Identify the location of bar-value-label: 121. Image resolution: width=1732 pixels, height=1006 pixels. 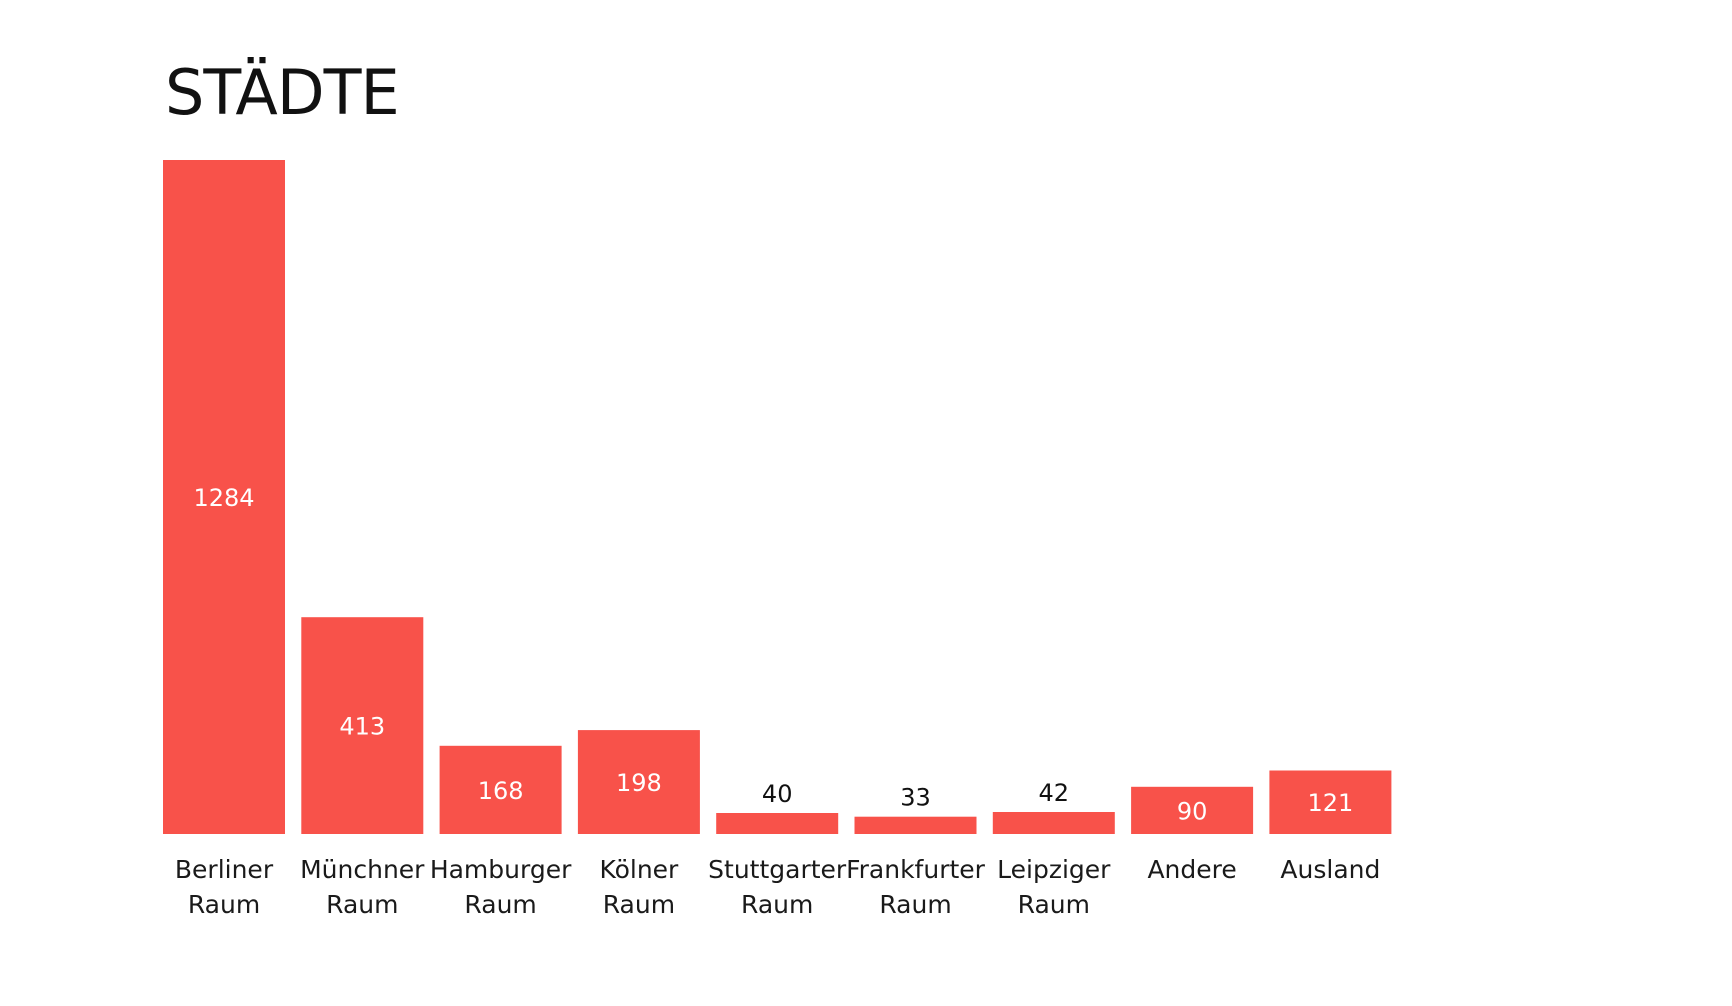
(1330, 803).